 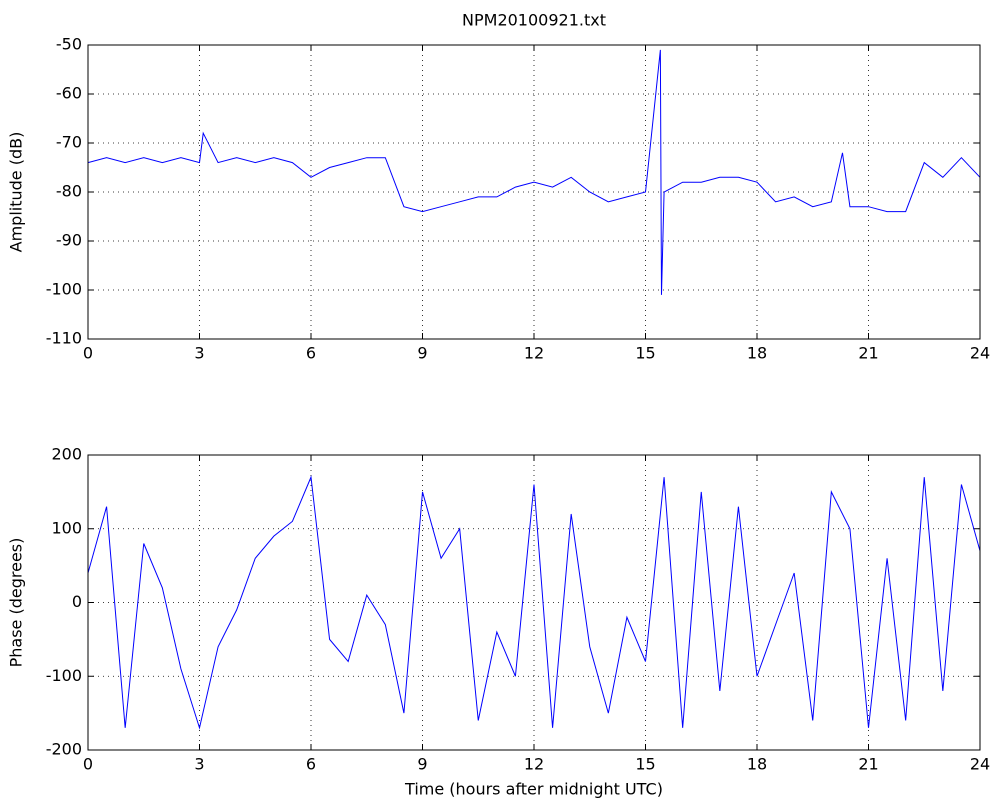 I want to click on y-tick-label: 100, so click(x=66, y=527).